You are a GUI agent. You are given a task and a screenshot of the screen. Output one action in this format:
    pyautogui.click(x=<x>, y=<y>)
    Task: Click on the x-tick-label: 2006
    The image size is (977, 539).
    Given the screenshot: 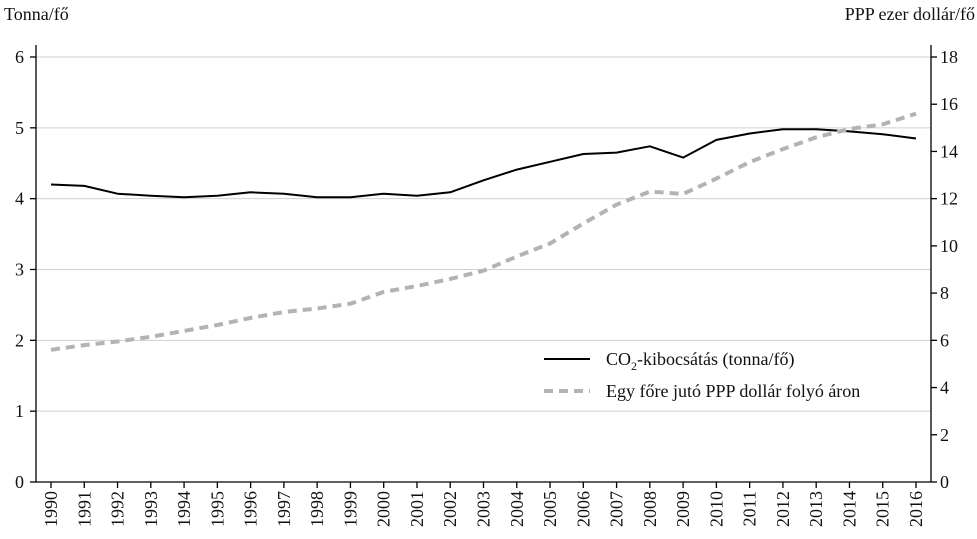 What is the action you would take?
    pyautogui.click(x=583, y=509)
    